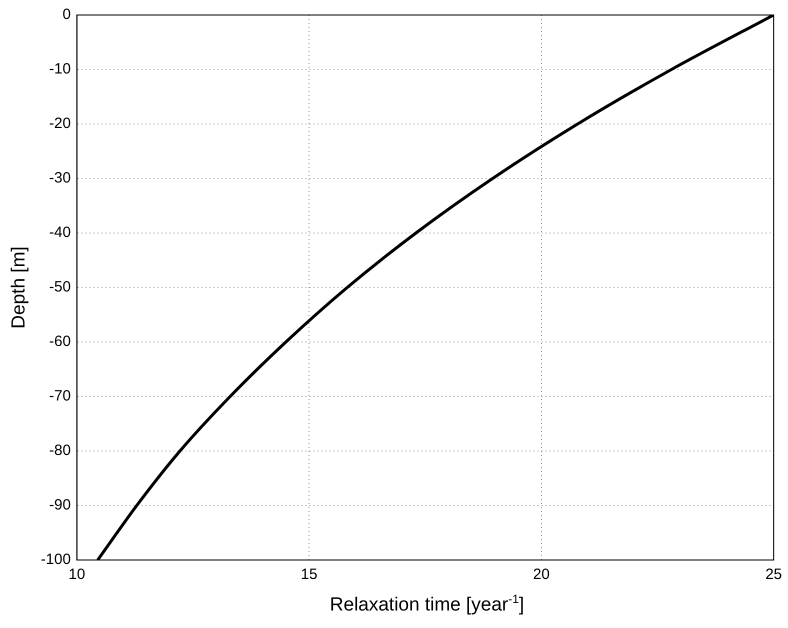 The image size is (788, 628). What do you see at coordinates (66, 15) in the screenshot?
I see `y-tick-label: 0` at bounding box center [66, 15].